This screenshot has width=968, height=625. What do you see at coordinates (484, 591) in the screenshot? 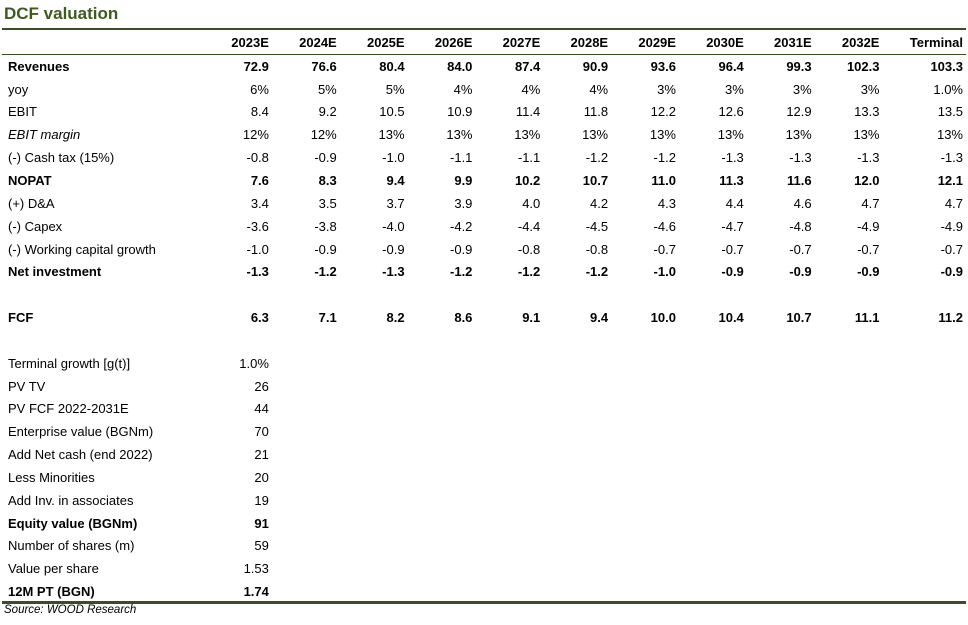
I see `summary-row: 12M PT (BGN) 1.74` at bounding box center [484, 591].